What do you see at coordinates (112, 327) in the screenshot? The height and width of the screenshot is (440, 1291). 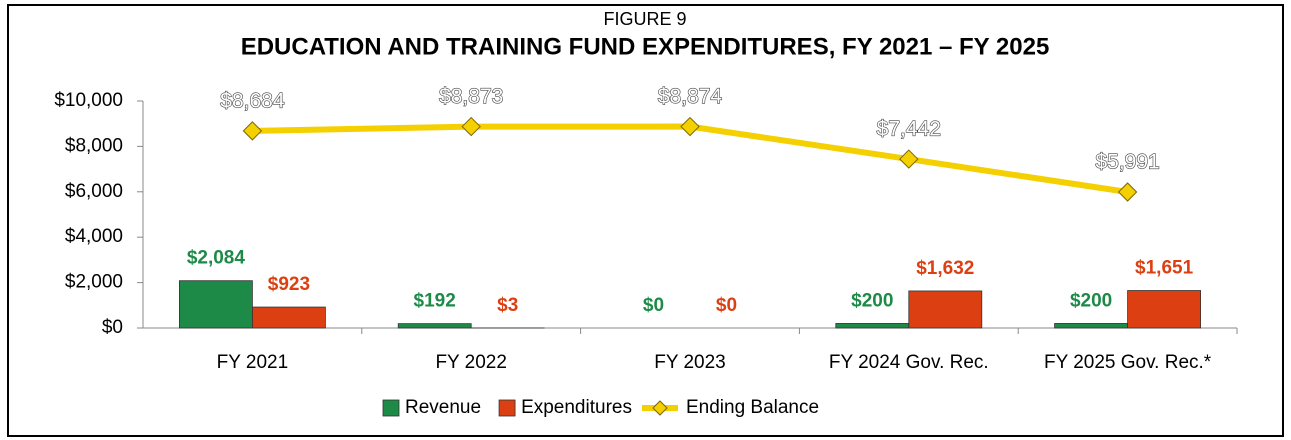 I see `y-tick-label: $0` at bounding box center [112, 327].